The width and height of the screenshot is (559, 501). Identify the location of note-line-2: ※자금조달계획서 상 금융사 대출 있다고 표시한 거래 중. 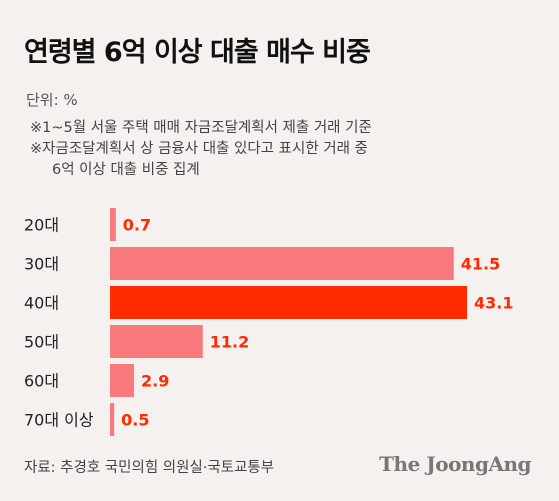
(199, 149).